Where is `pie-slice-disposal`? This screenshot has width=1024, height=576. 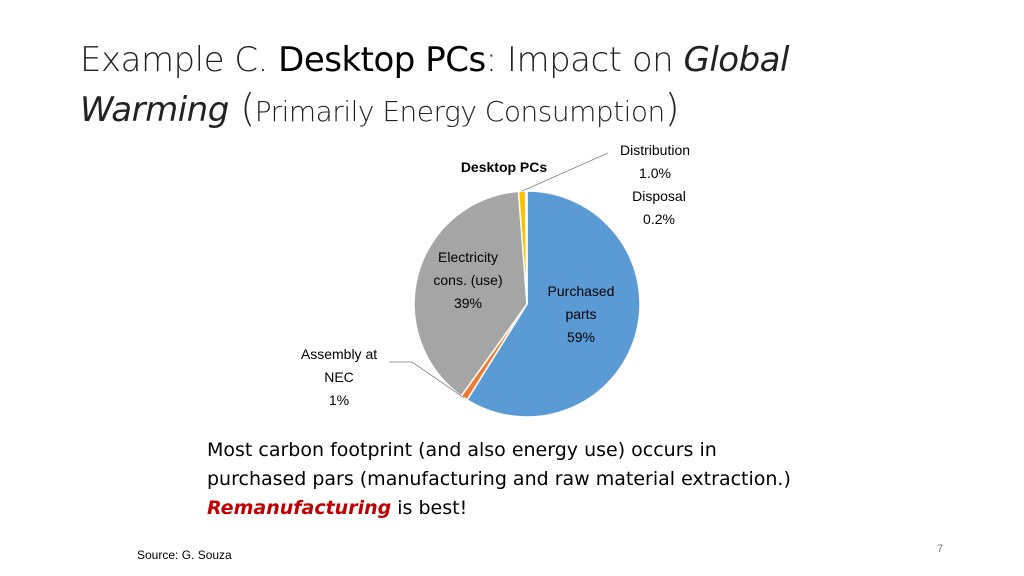 pie-slice-disposal is located at coordinates (526, 247).